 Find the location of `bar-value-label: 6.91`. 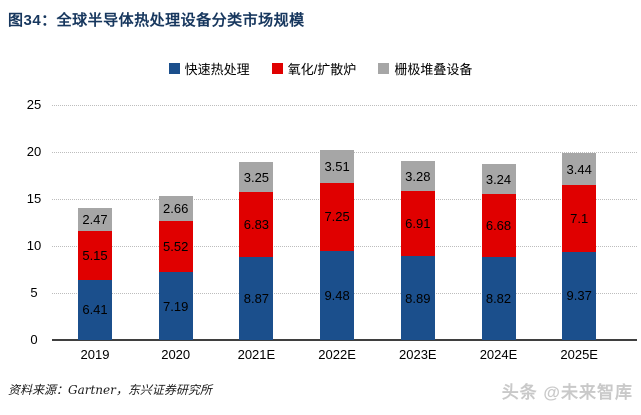

bar-value-label: 6.91 is located at coordinates (418, 224).